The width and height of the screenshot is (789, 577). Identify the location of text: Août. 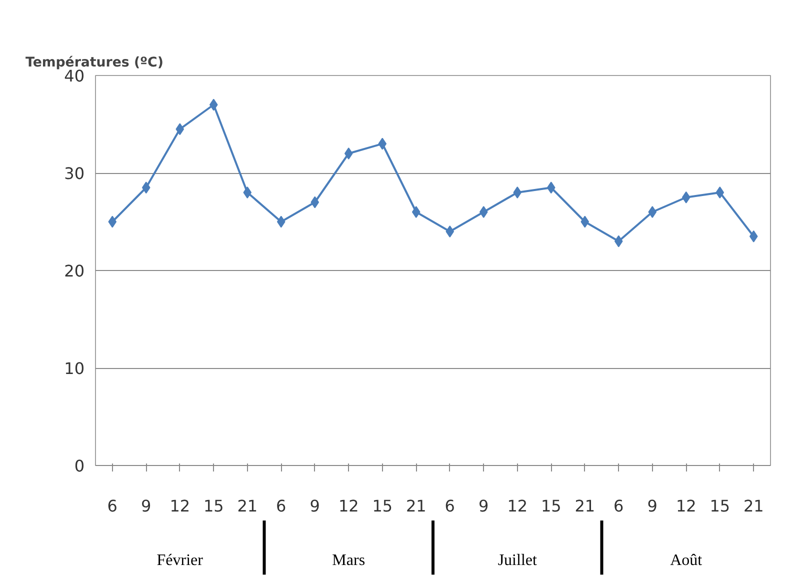
(686, 560).